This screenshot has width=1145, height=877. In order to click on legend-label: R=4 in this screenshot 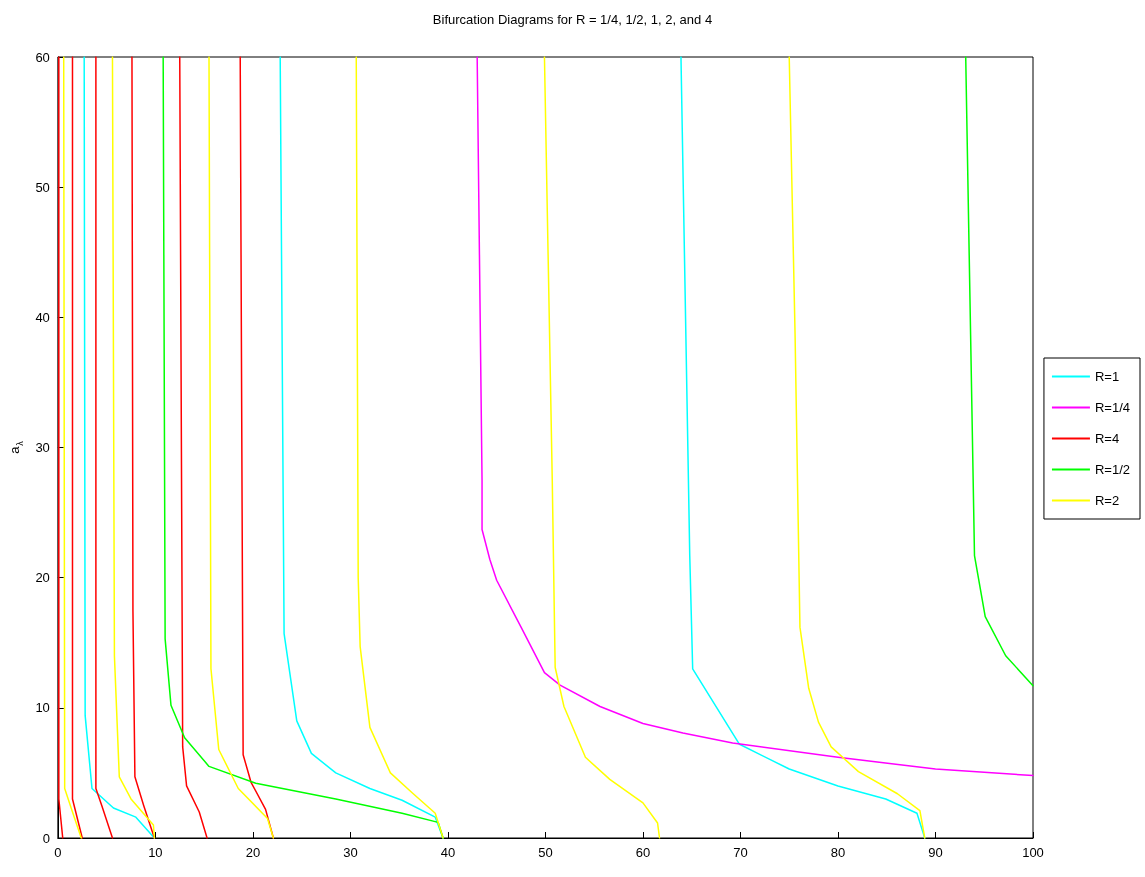, I will do `click(1107, 438)`.